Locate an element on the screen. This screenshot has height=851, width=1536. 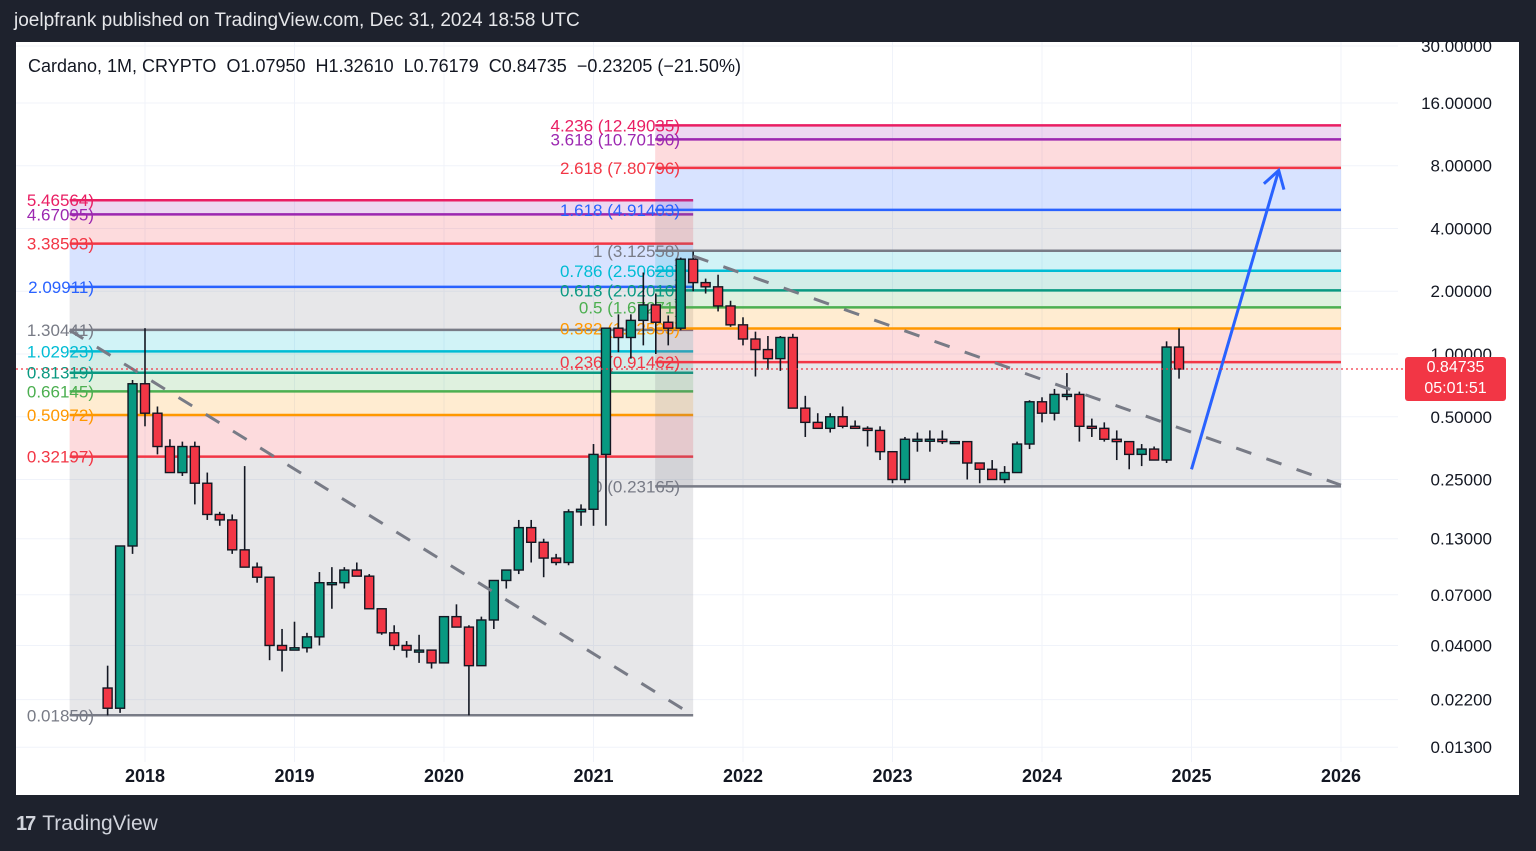
price-tick-label: 30.00000 is located at coordinates (1456, 46).